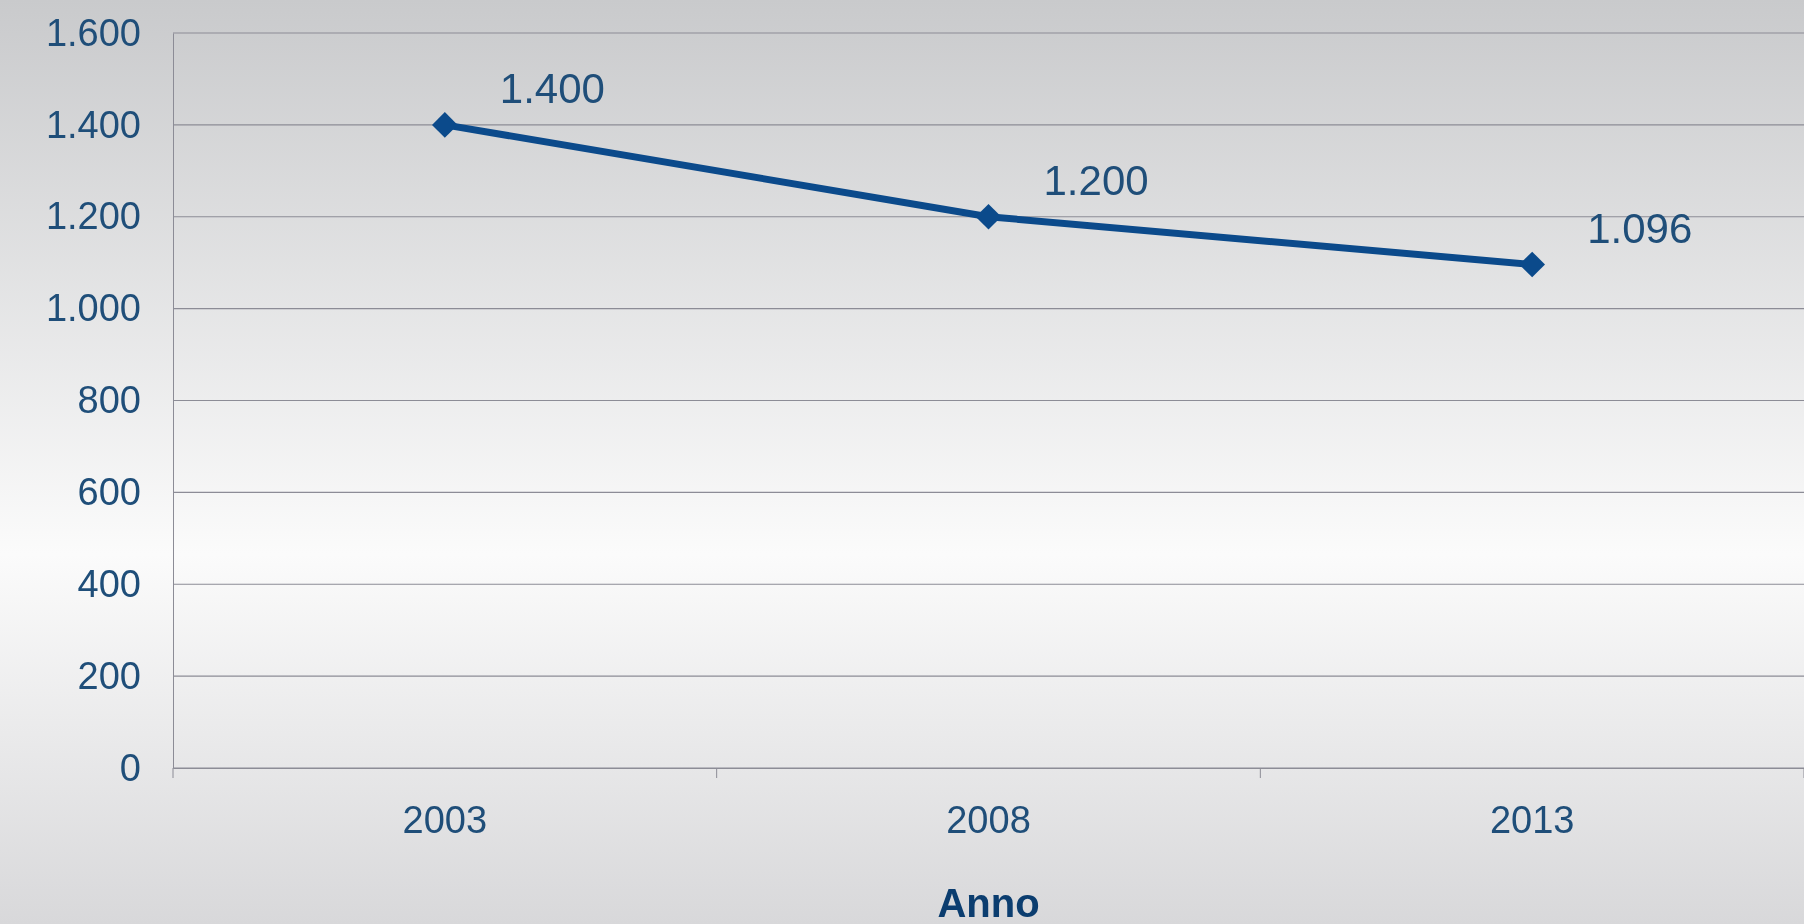 The image size is (1804, 924). What do you see at coordinates (109, 492) in the screenshot?
I see `y-tick-label: 600` at bounding box center [109, 492].